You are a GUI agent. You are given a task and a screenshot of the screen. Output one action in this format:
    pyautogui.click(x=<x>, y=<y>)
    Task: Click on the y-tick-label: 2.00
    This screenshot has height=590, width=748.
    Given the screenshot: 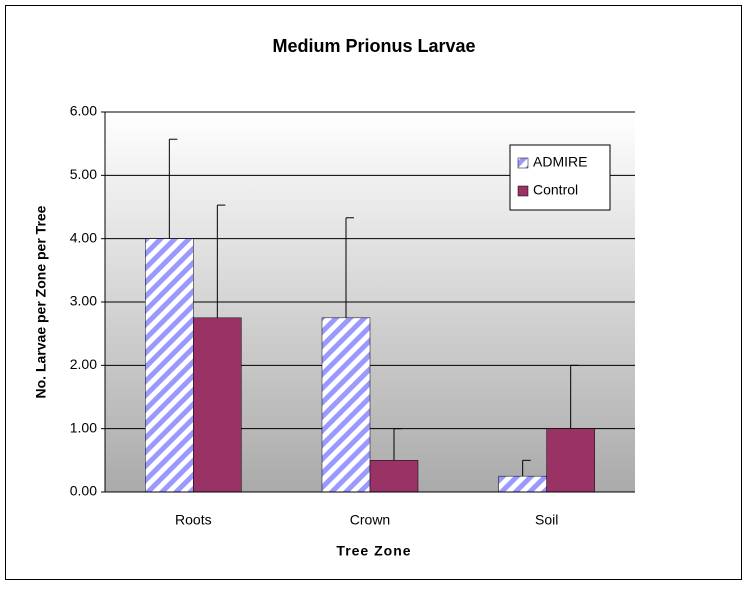 What is the action you would take?
    pyautogui.click(x=83, y=364)
    